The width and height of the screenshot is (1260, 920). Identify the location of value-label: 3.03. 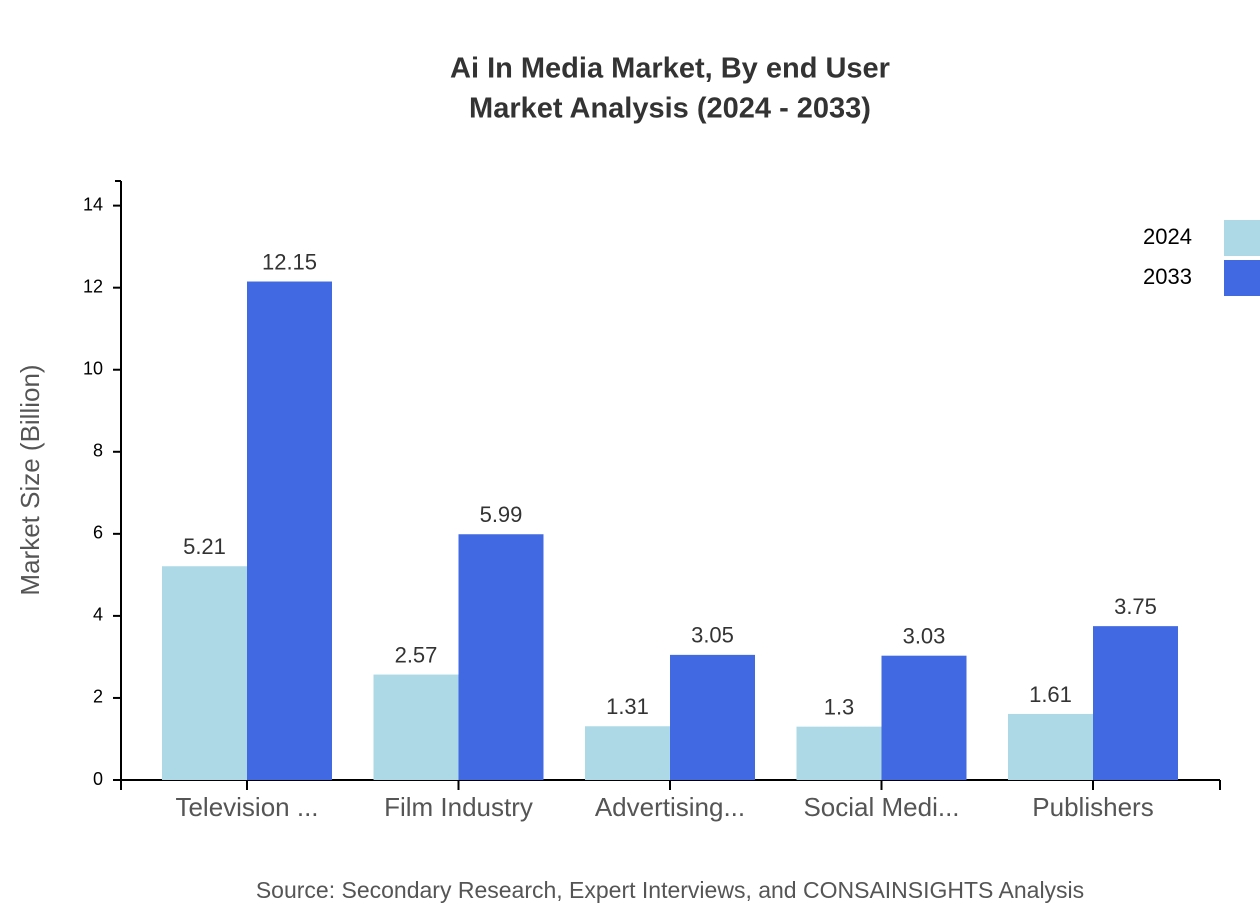
(924, 635).